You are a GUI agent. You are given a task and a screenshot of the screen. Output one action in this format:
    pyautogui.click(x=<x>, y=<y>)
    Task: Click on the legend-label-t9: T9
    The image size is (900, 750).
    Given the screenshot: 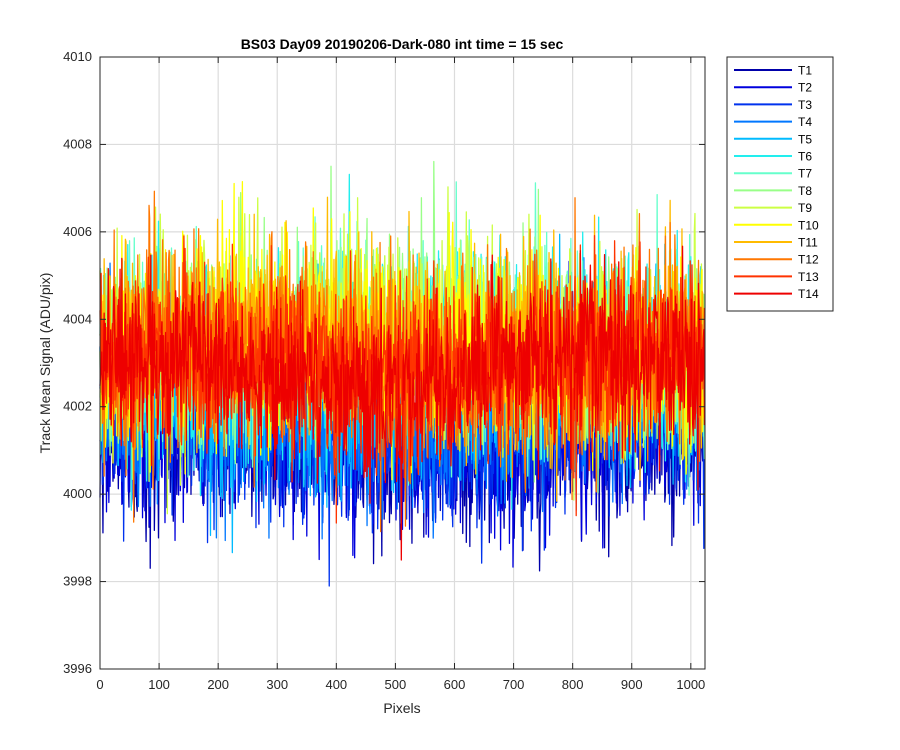 What is the action you would take?
    pyautogui.click(x=805, y=208)
    